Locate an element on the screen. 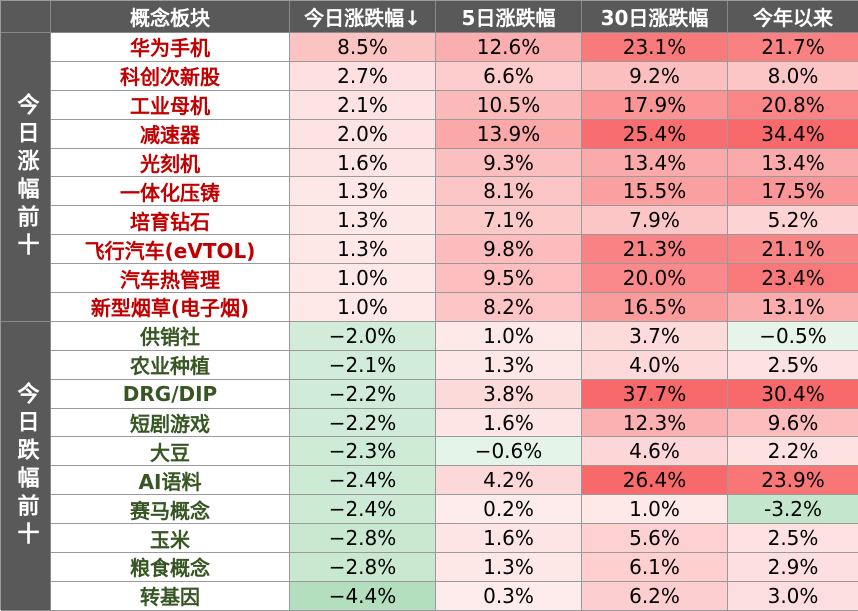 Image resolution: width=858 pixels, height=611 pixels. value-d30: 9.2% is located at coordinates (655, 76).